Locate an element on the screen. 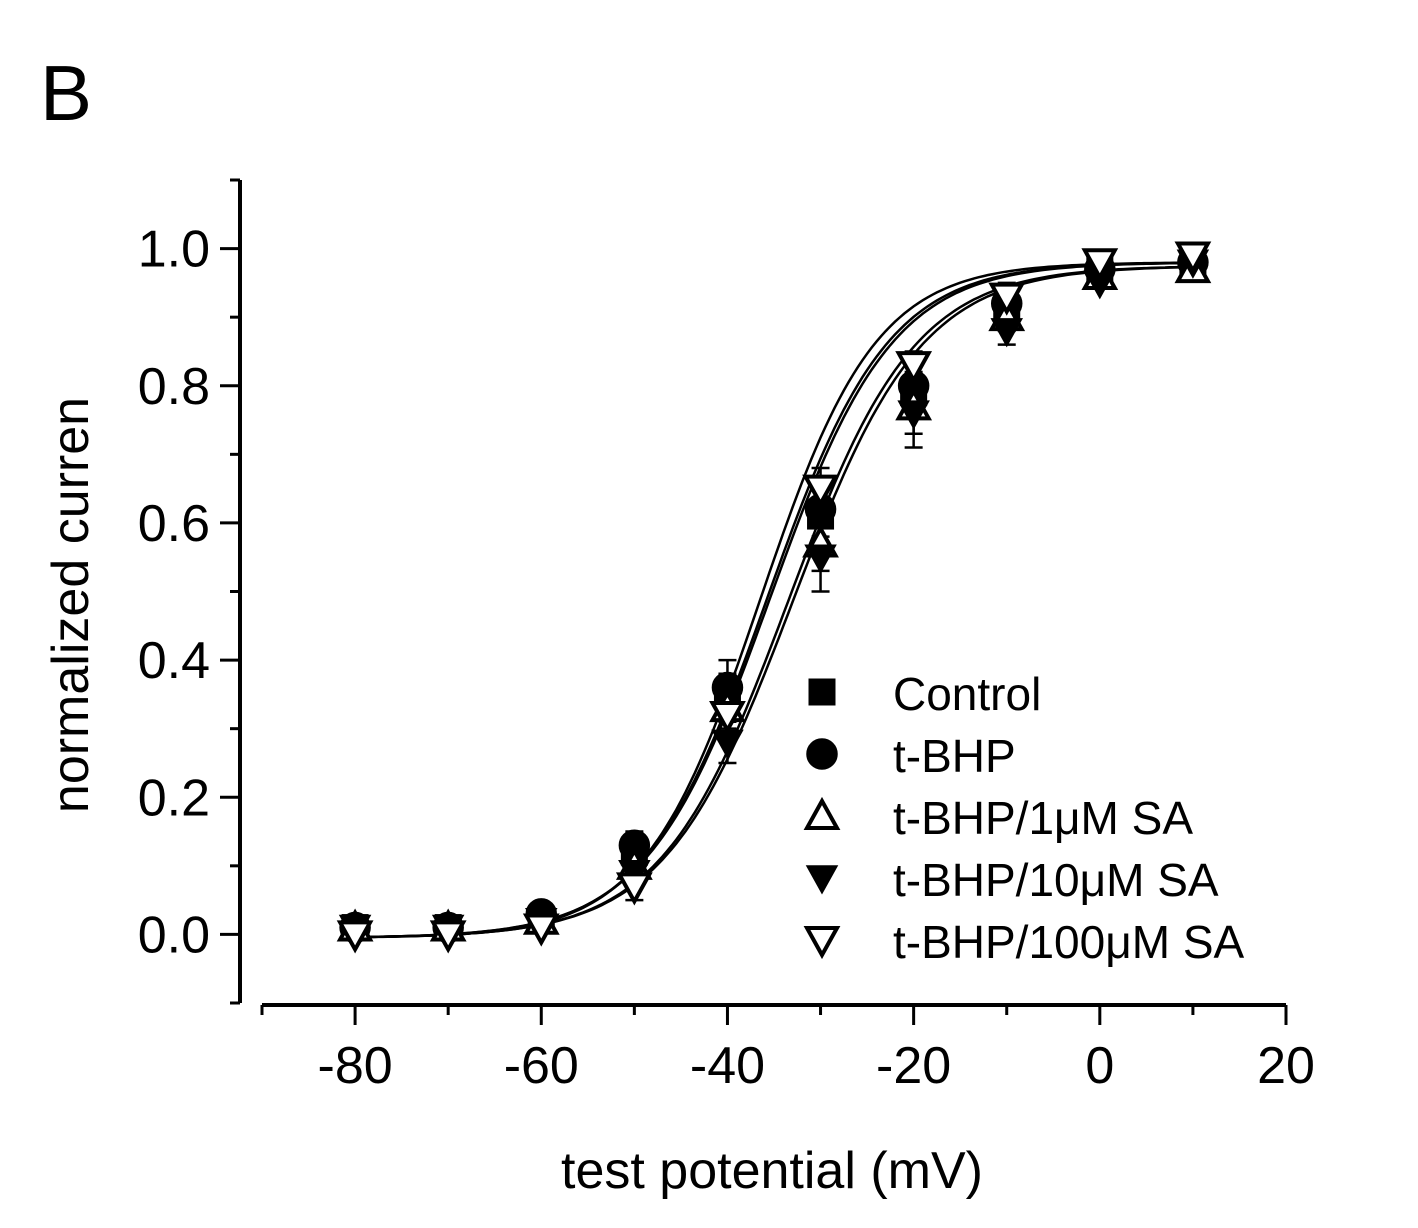 This screenshot has height=1228, width=1418. y-tick-label: 0.6 is located at coordinates (174, 524).